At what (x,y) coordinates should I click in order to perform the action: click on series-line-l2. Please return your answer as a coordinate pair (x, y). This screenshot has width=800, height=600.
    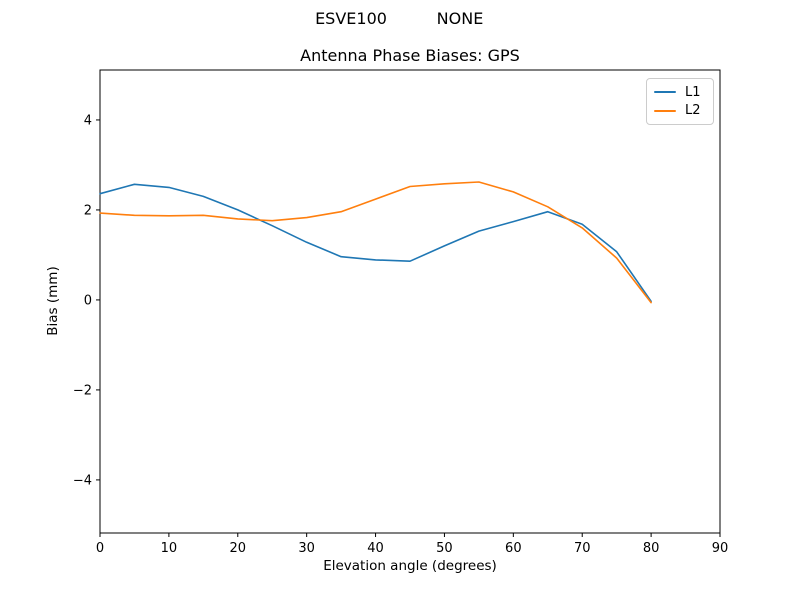
    Looking at the image, I should click on (375, 242).